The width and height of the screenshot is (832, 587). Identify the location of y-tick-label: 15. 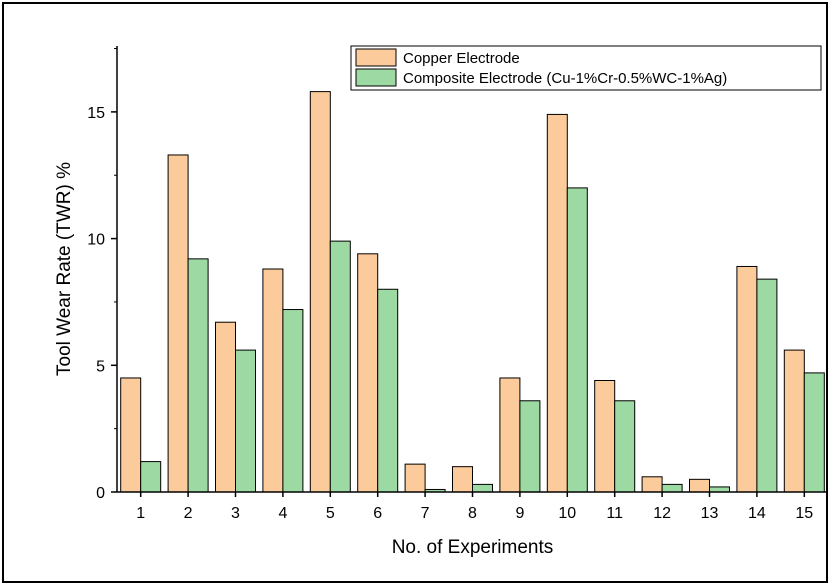
(96, 113).